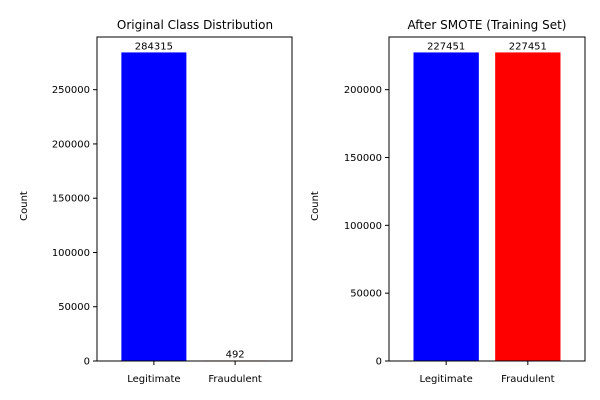 The image size is (600, 400). Describe the element at coordinates (486, 25) in the screenshot. I see `chart-title: After SMOTE (Training Set)` at that location.